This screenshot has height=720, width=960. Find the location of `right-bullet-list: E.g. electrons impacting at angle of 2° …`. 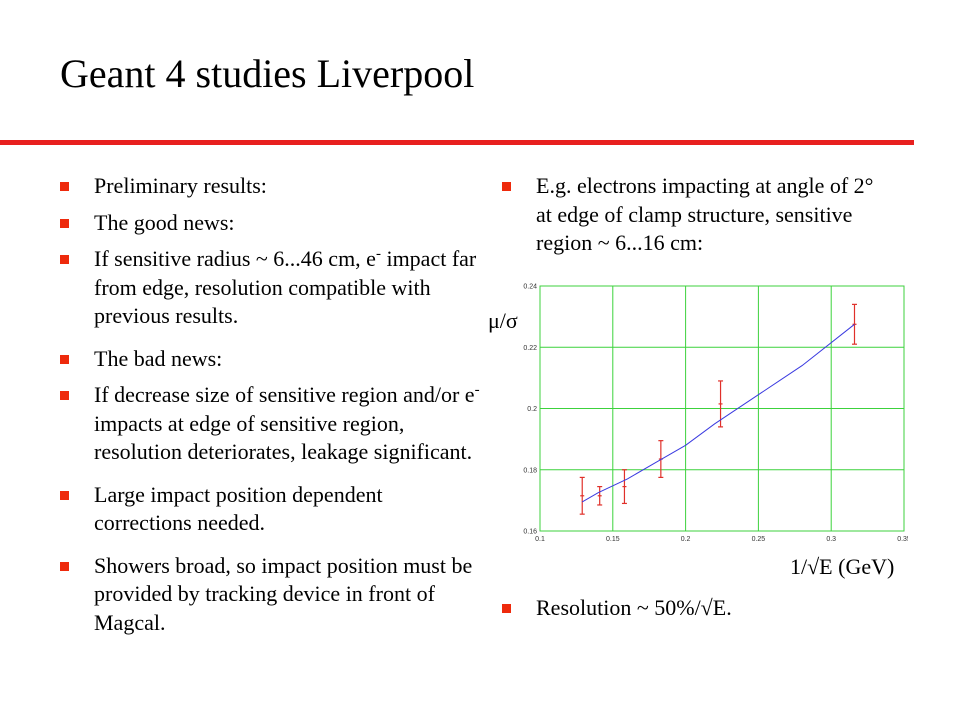

right-bullet-list: E.g. electrons impacting at angle of 2° … is located at coordinates (692, 215).